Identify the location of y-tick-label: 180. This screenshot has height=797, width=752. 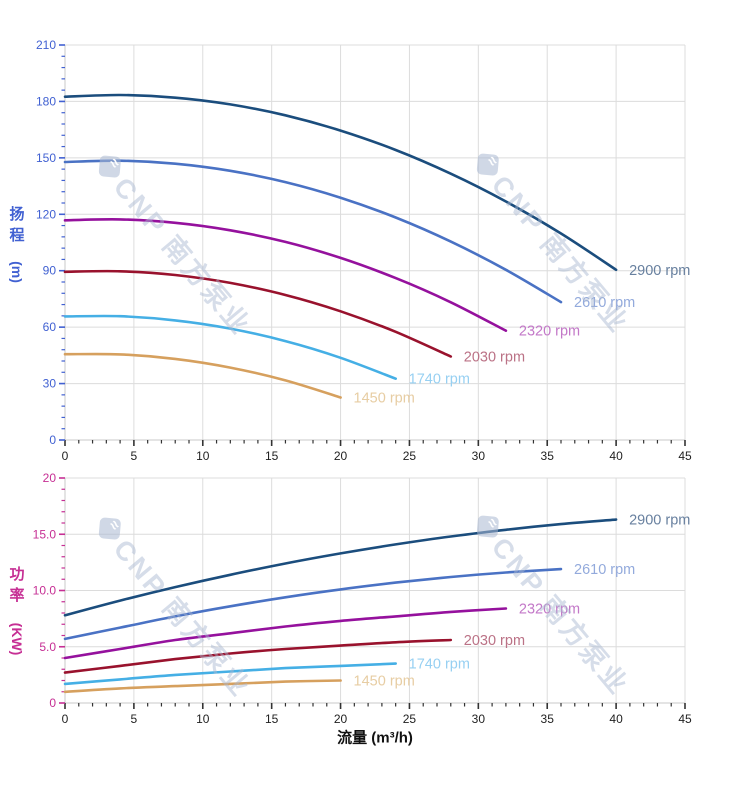
(46, 101).